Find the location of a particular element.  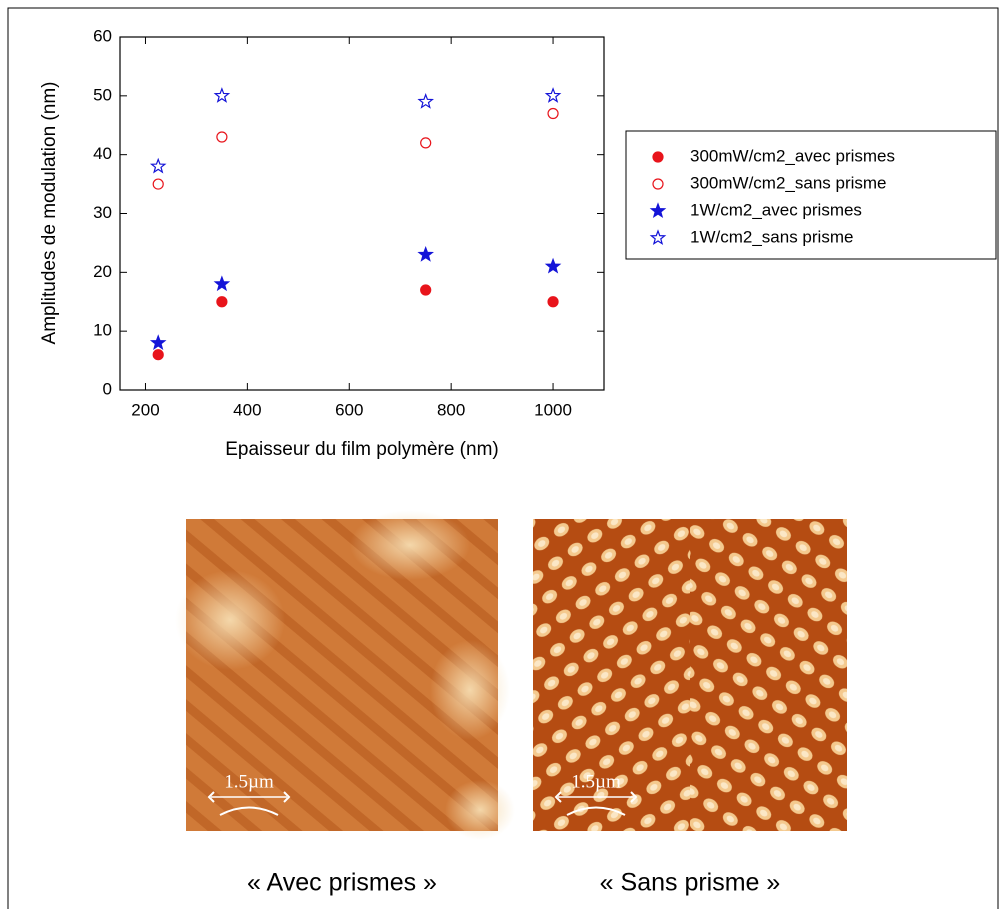

y-tick-label: 0 is located at coordinates (107, 388).